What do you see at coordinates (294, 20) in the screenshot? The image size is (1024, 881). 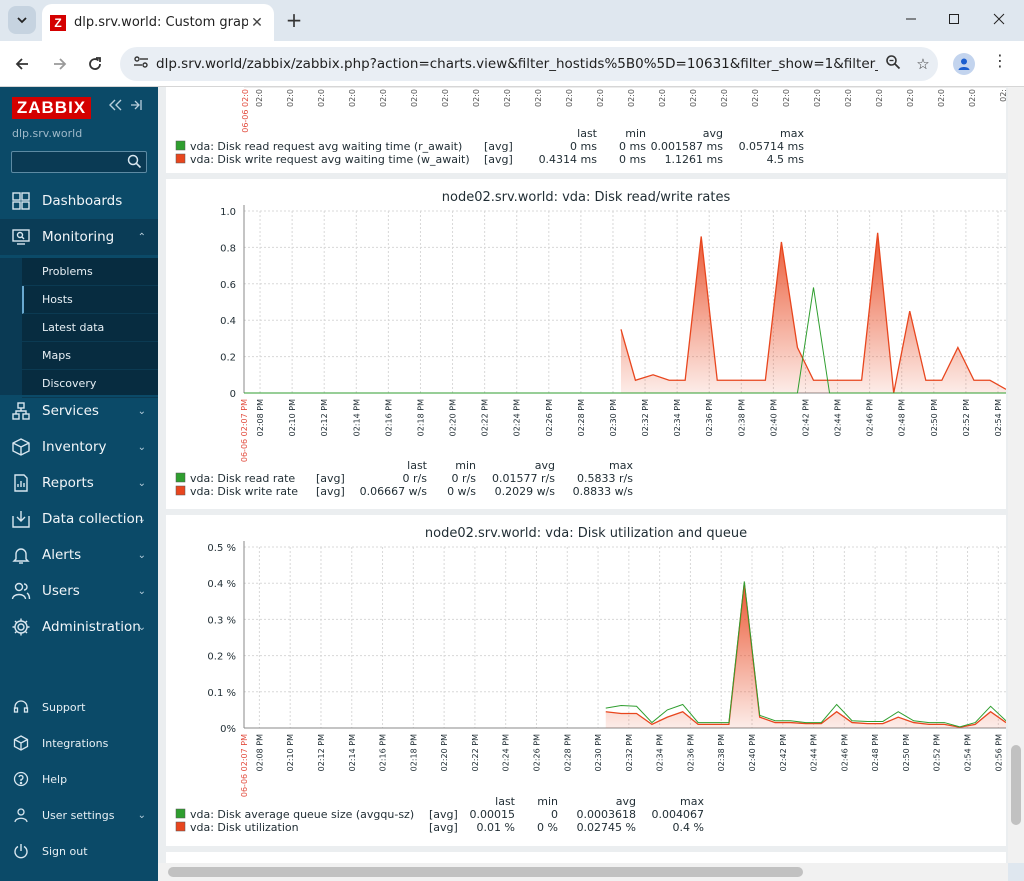 I see `new-tab-button: +` at bounding box center [294, 20].